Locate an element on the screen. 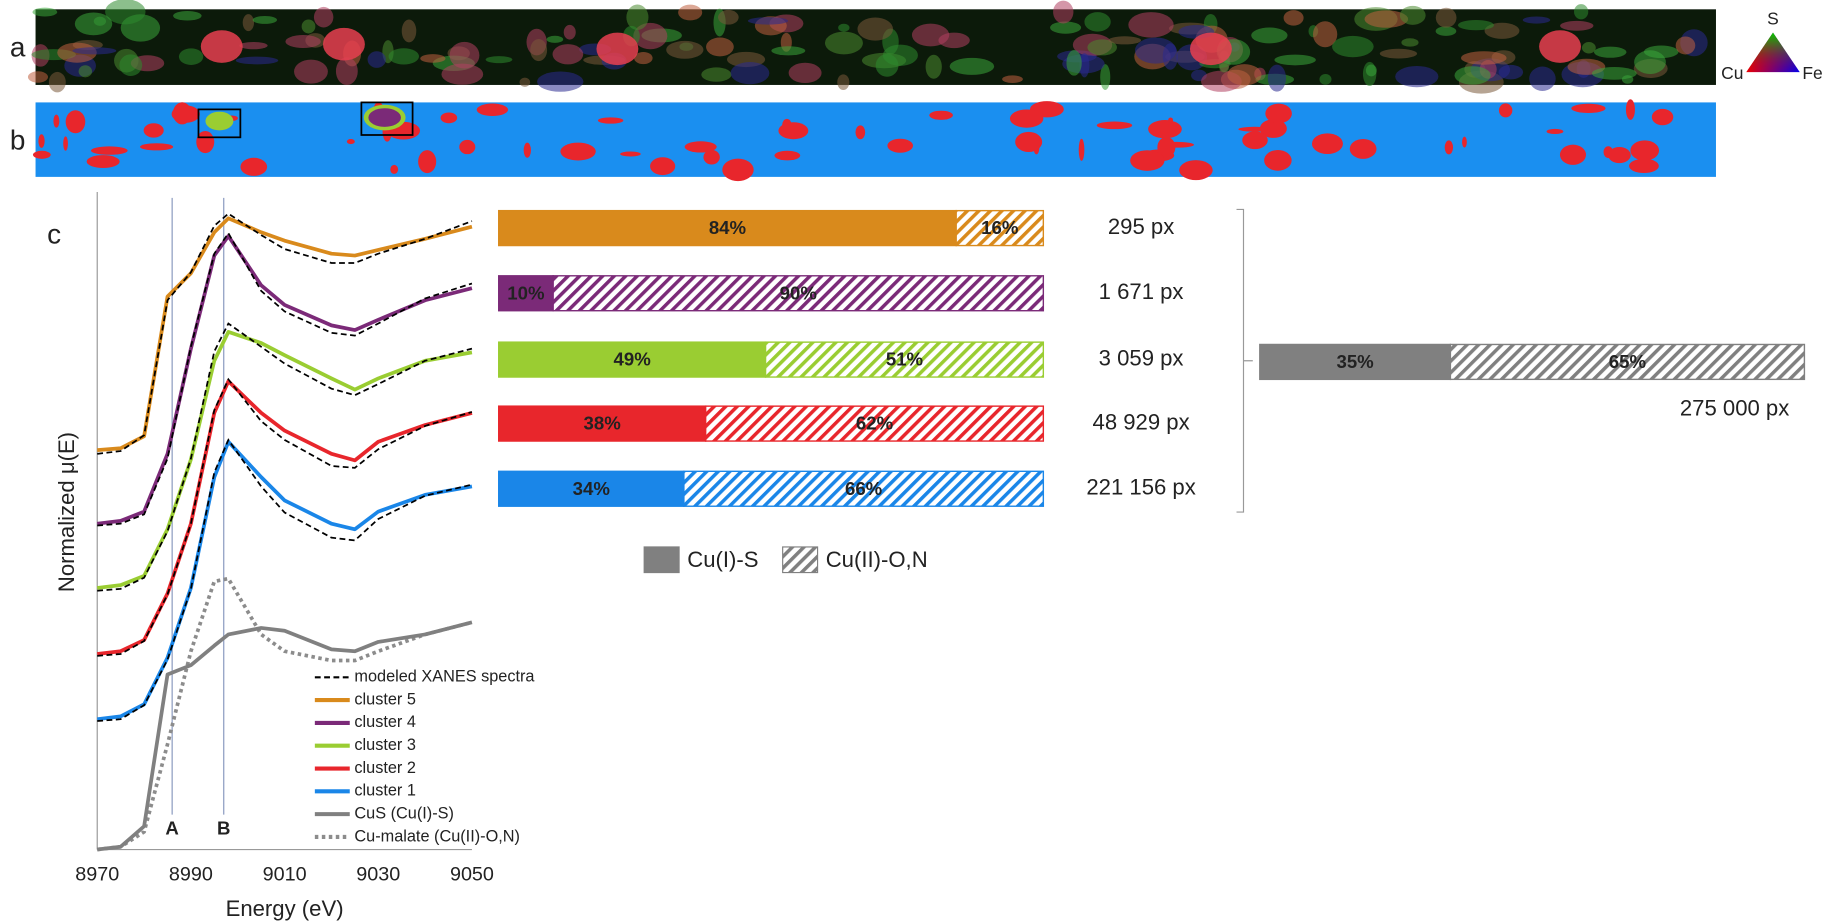 The image size is (1826, 924). panel-label: b is located at coordinates (18, 139).